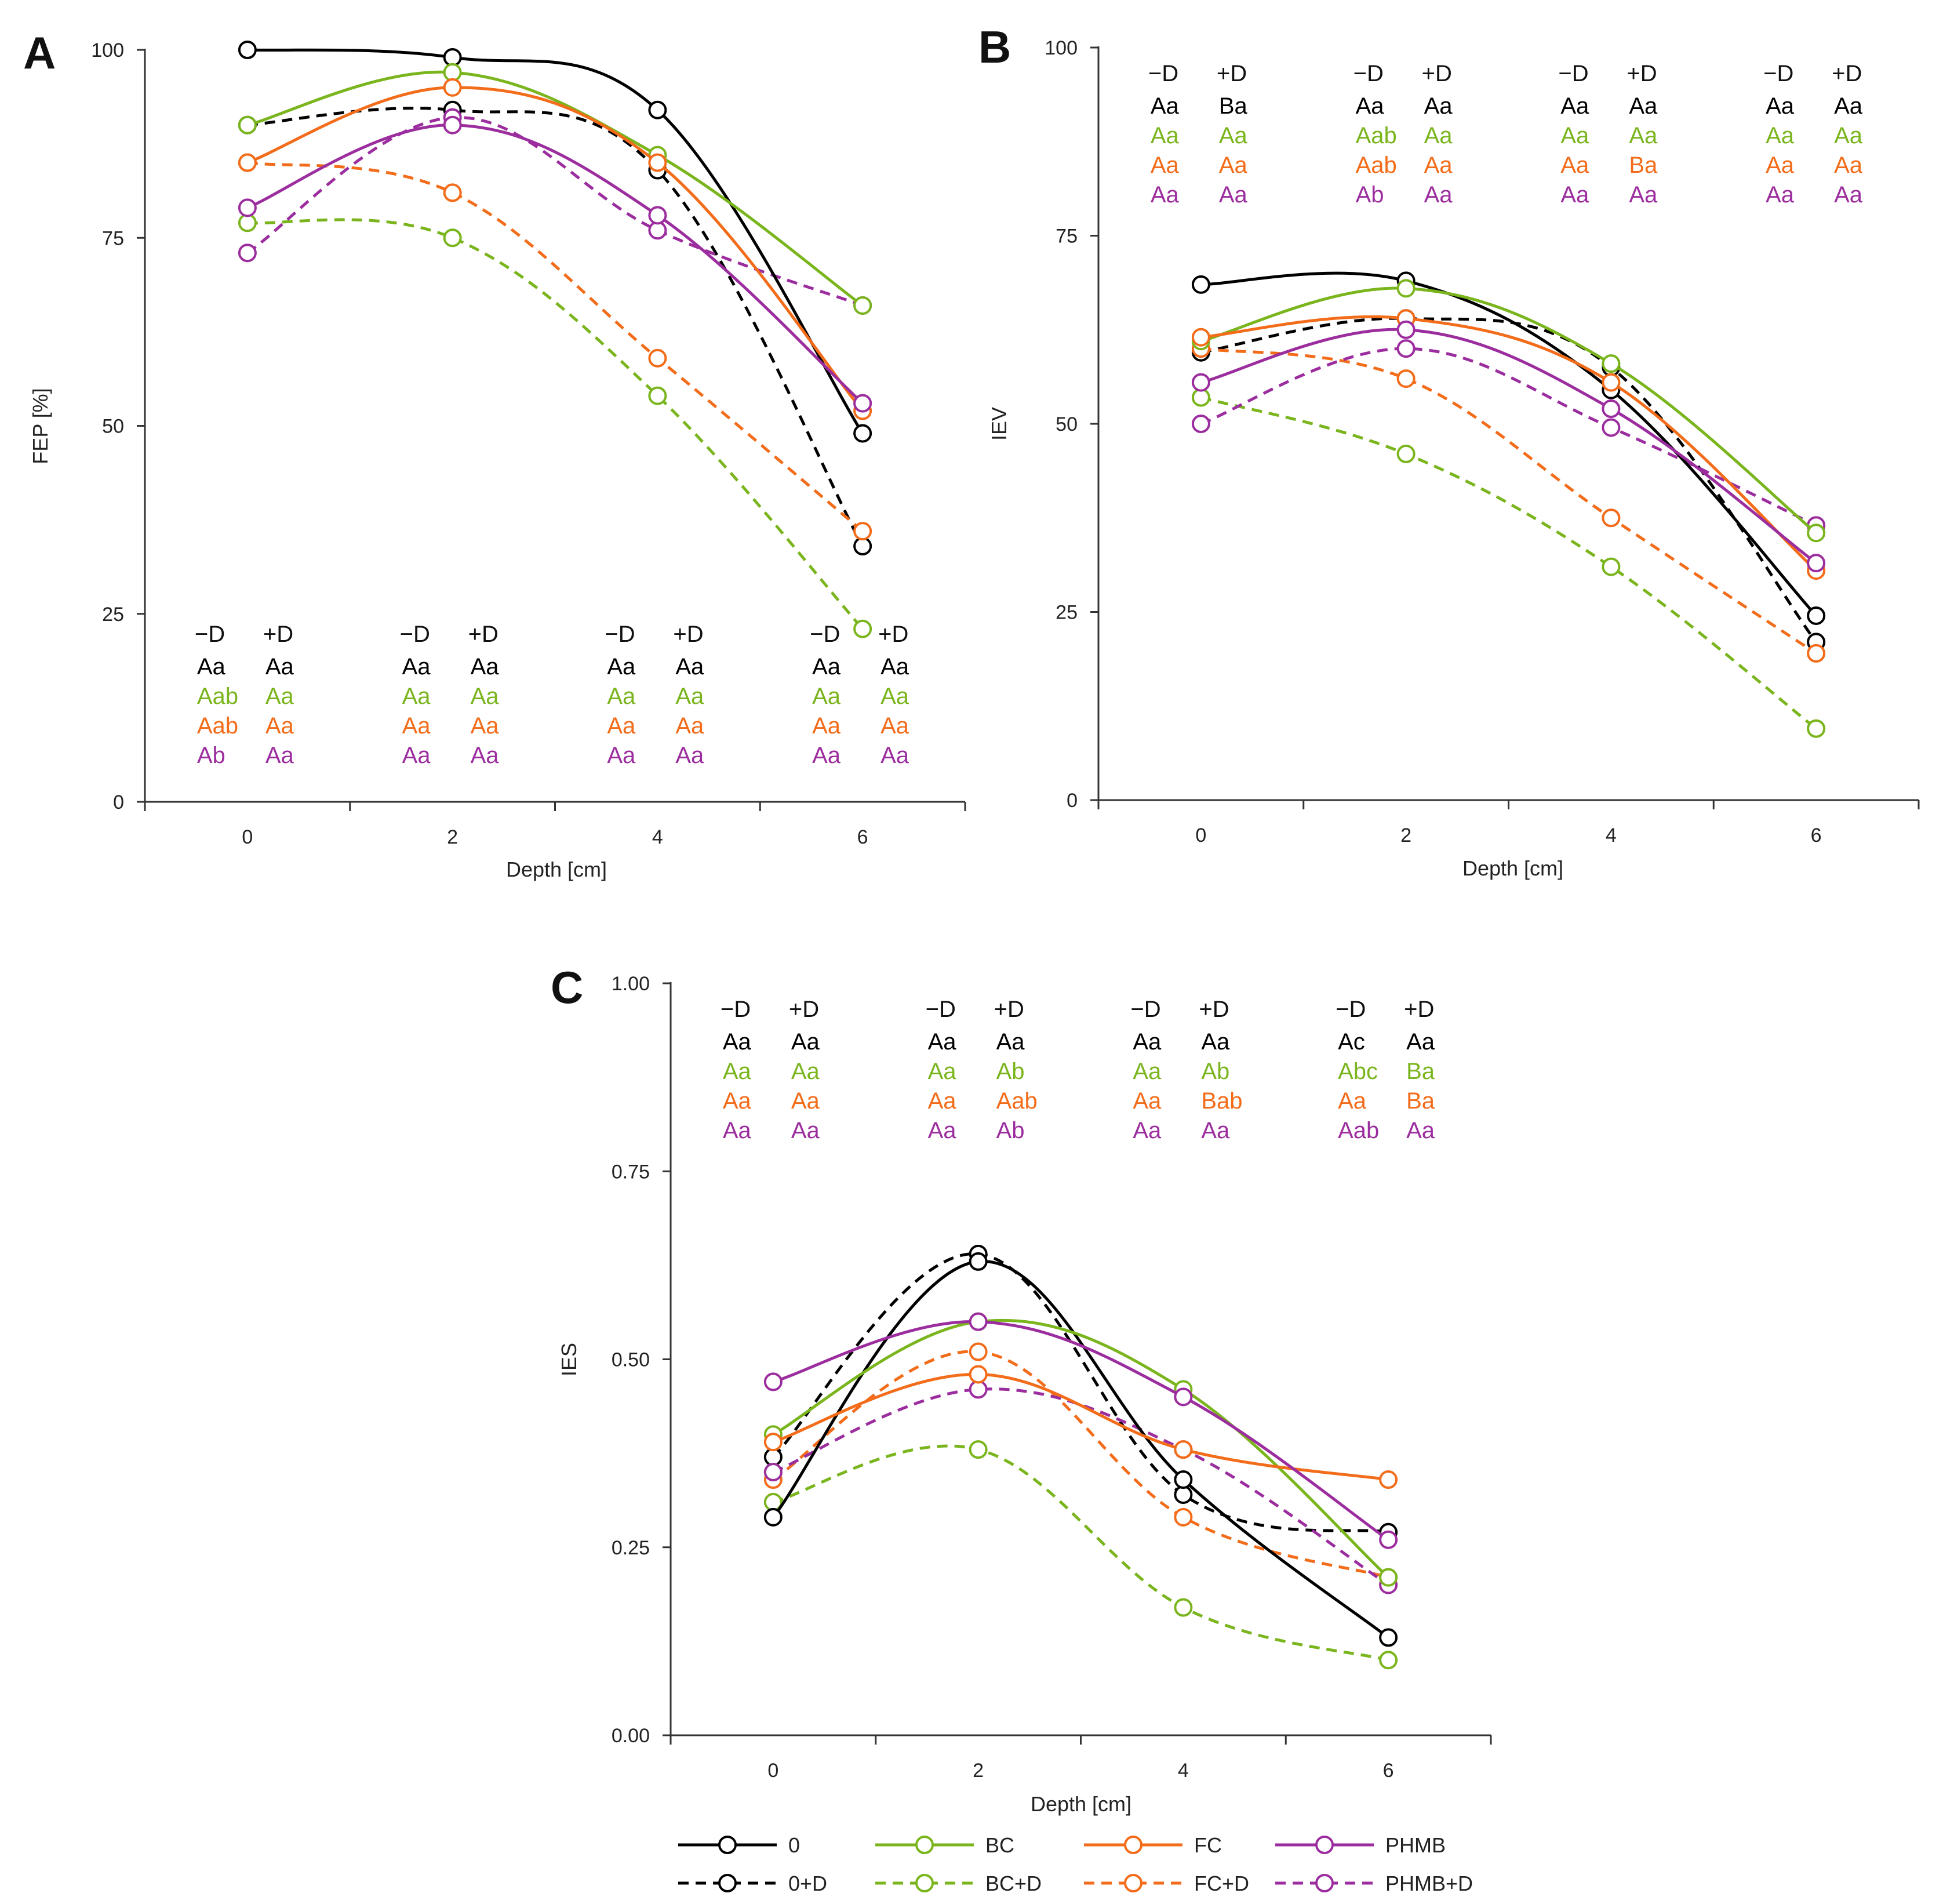 This screenshot has width=1943, height=1904. Describe the element at coordinates (1067, 237) in the screenshot. I see `y-tick-label-b: 75` at that location.